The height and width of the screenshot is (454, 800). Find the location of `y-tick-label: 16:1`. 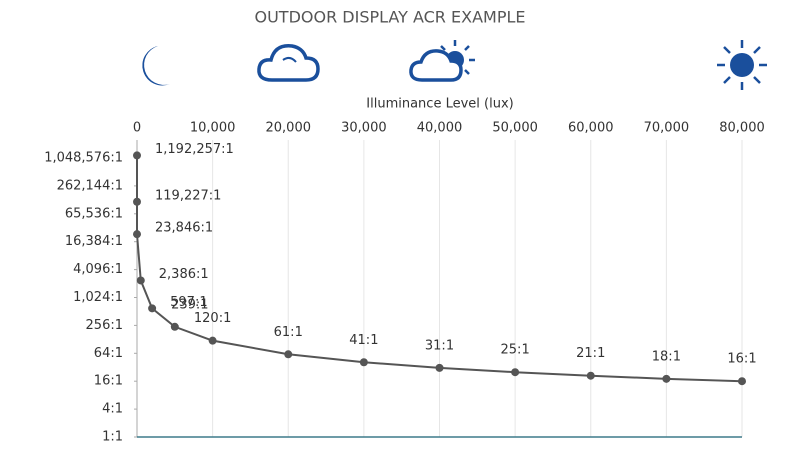

y-tick-label: 16:1 is located at coordinates (108, 381).